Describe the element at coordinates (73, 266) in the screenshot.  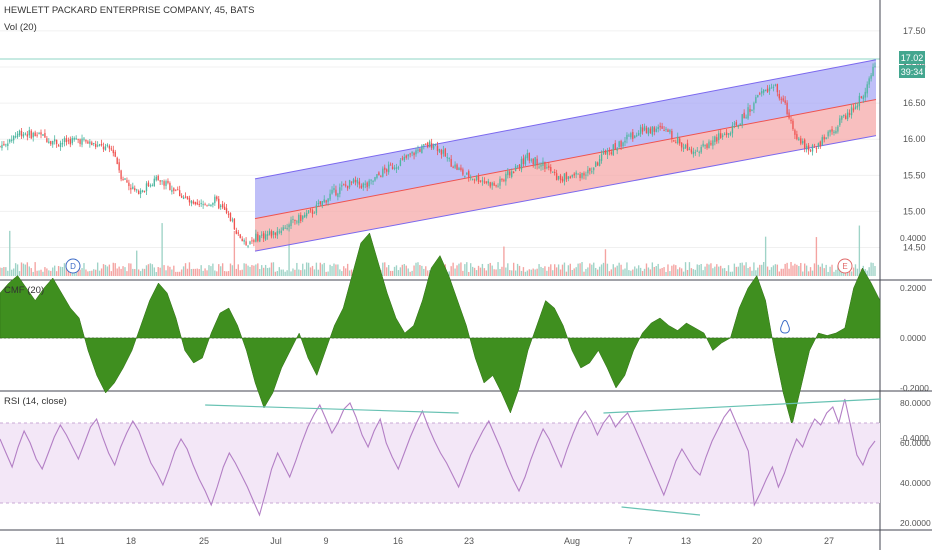
I see `dividend-marker: D` at that location.